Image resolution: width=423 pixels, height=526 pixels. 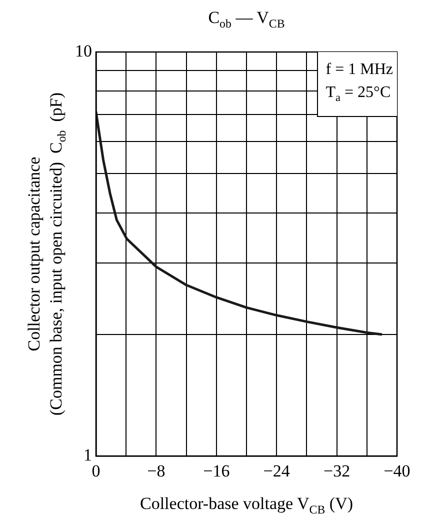 What do you see at coordinates (96, 471) in the screenshot?
I see `x-tick-label: 0` at bounding box center [96, 471].